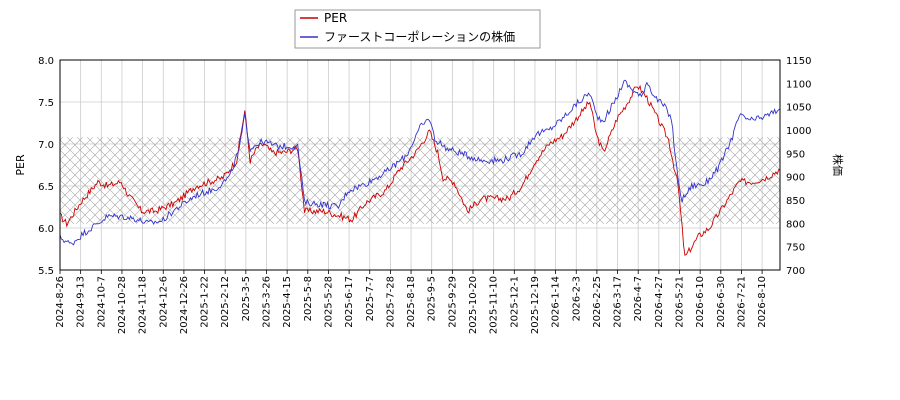  I want to click on right-tick-label: 1150, so click(798, 61).